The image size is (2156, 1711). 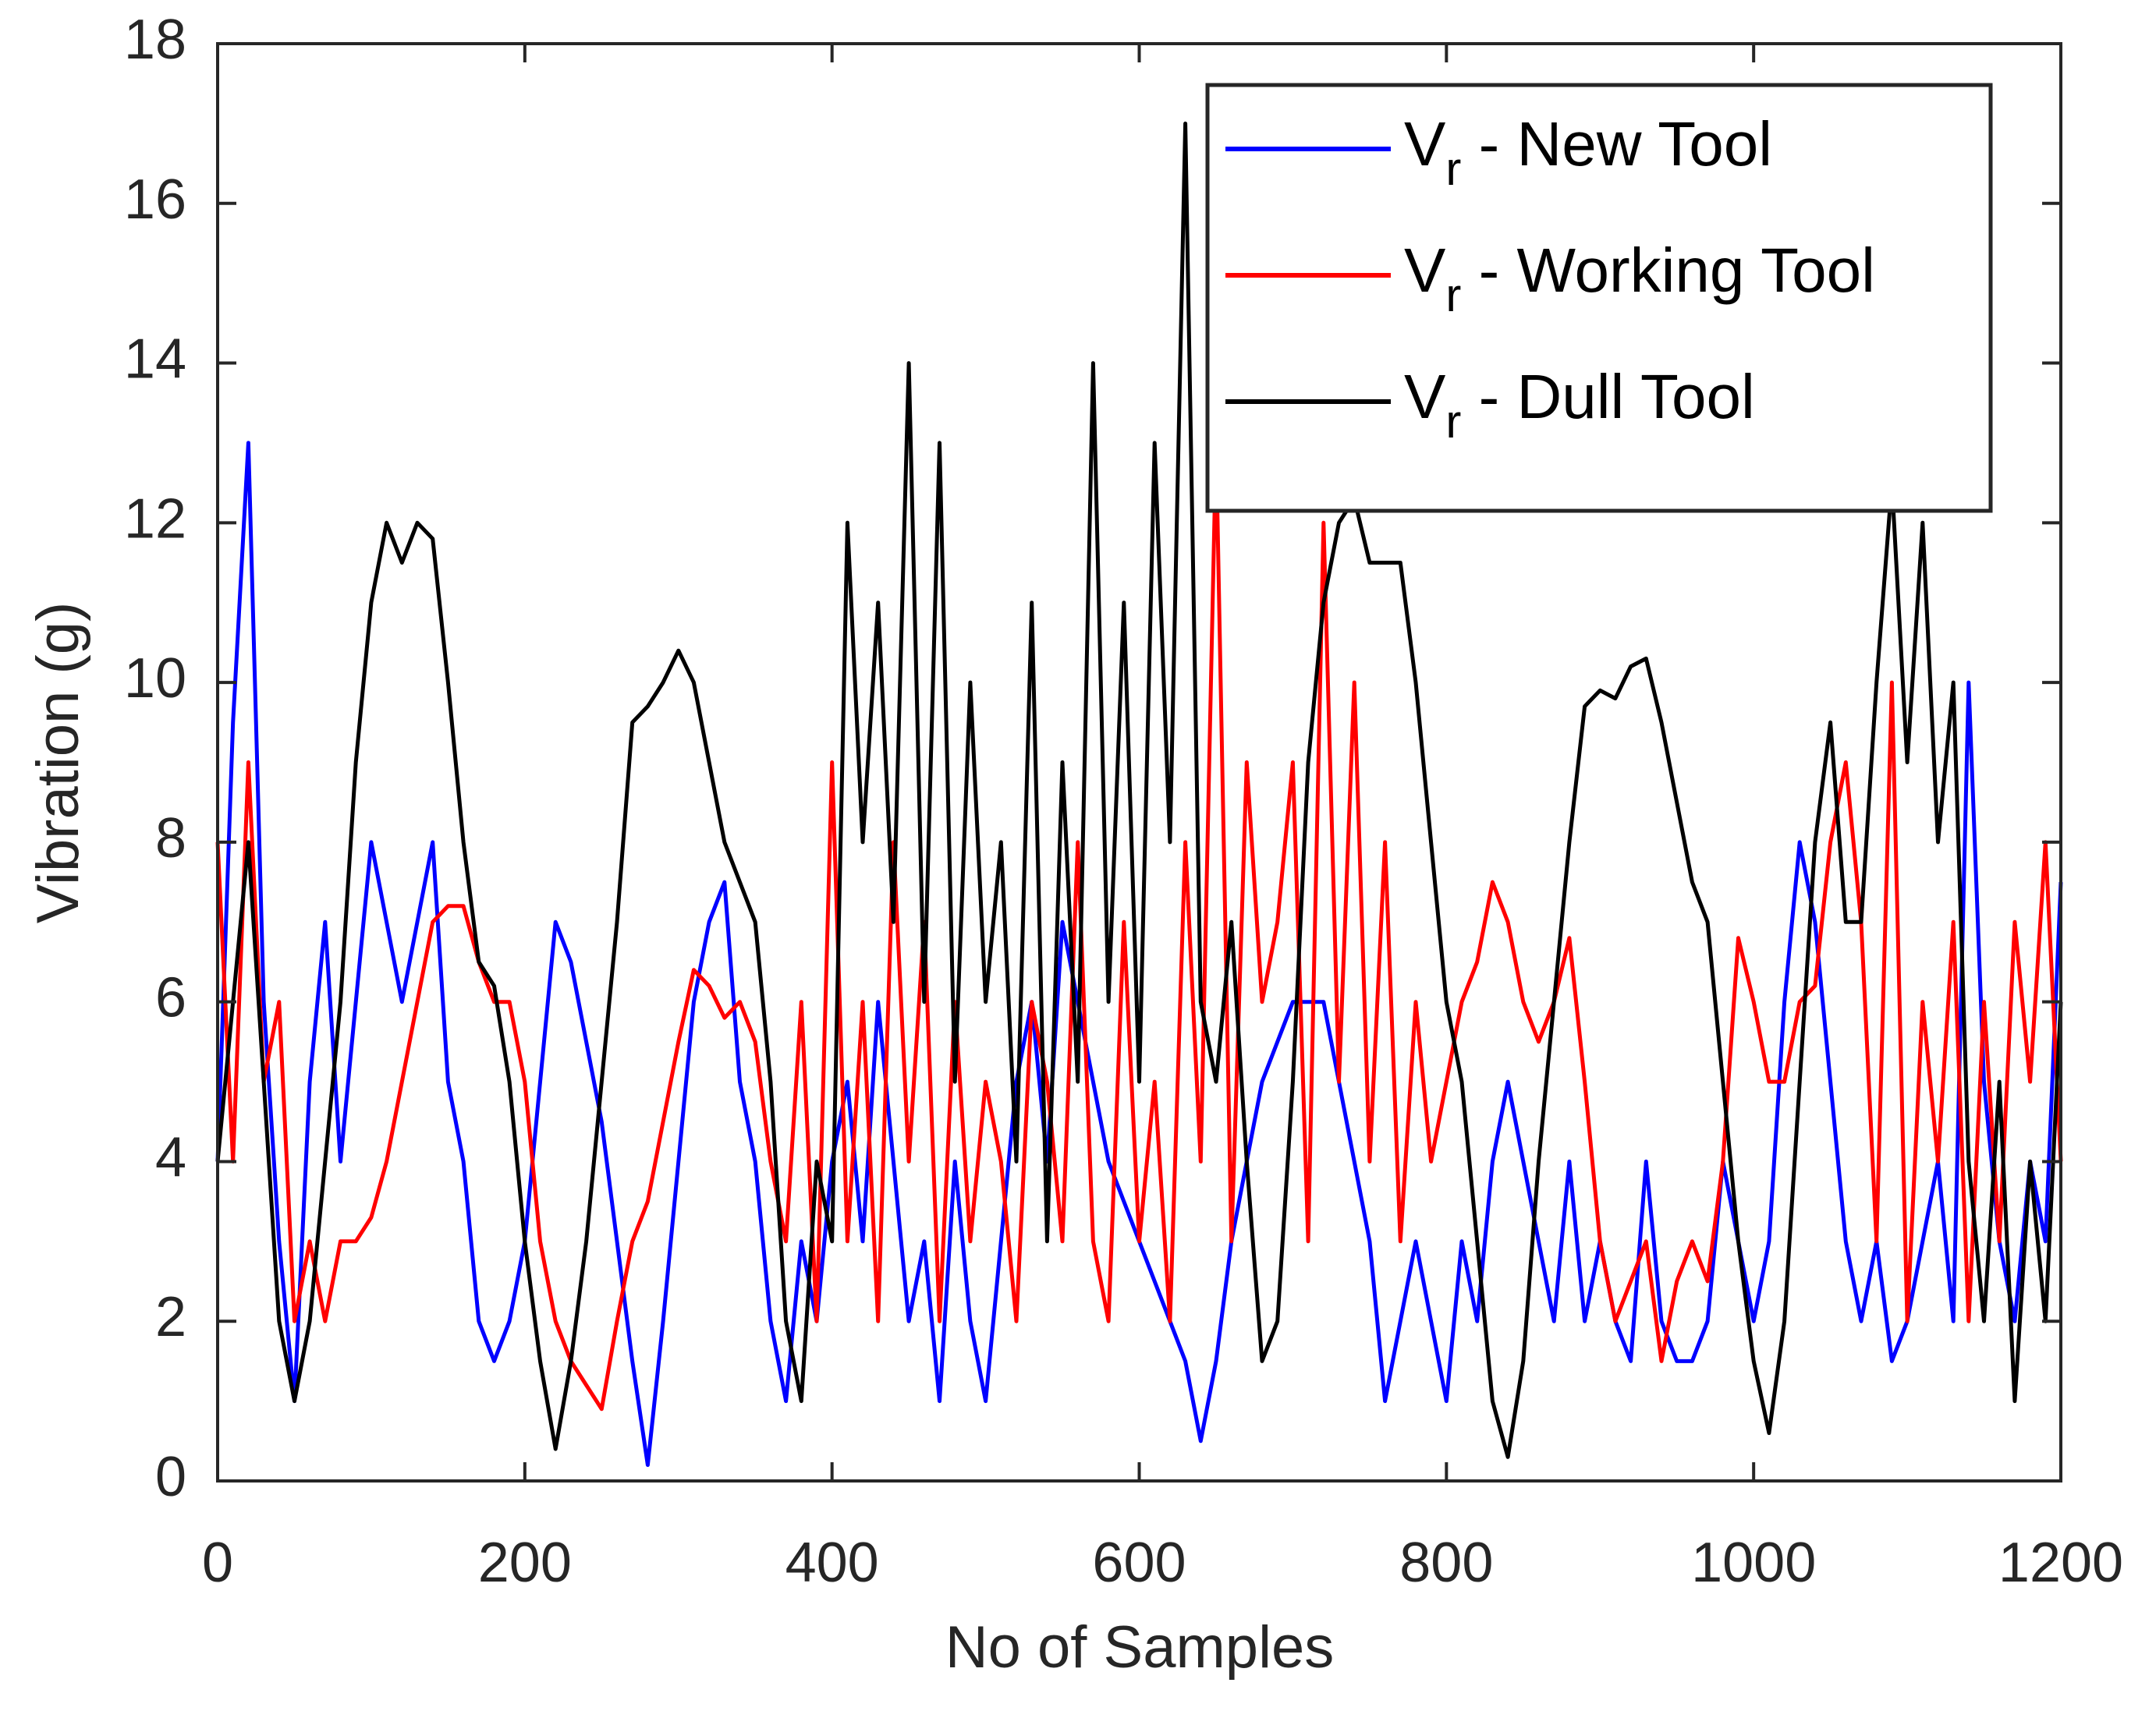 What do you see at coordinates (1640, 278) in the screenshot?
I see `legend-label: Vr - Working Tool` at bounding box center [1640, 278].